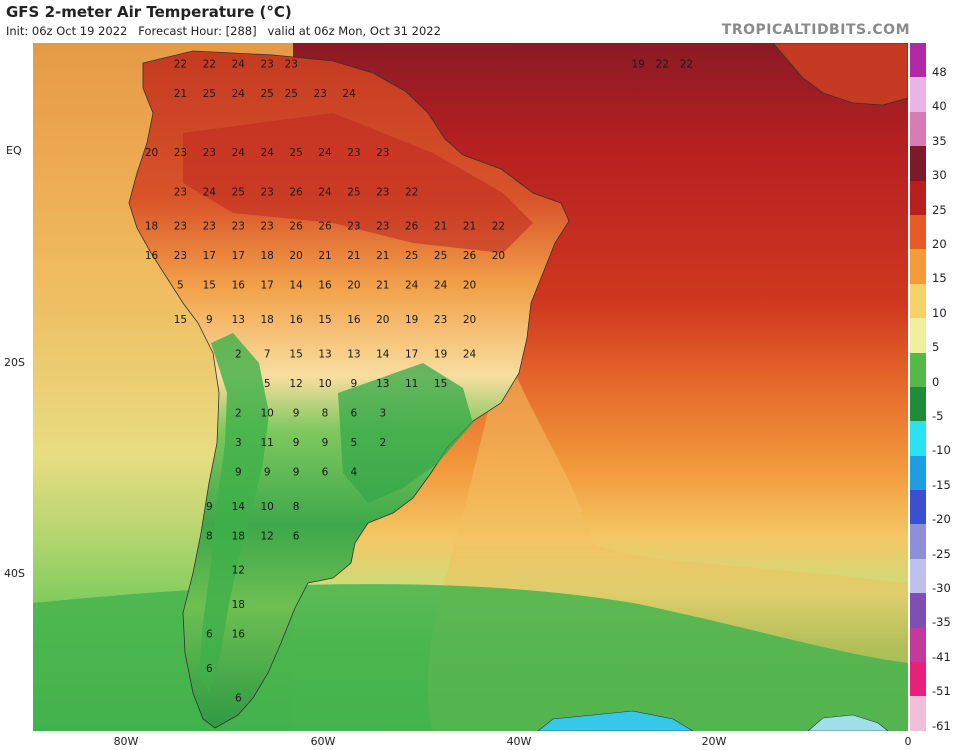 The height and width of the screenshot is (750, 960). Describe the element at coordinates (180, 320) in the screenshot. I see `station-value-67: 15` at that location.